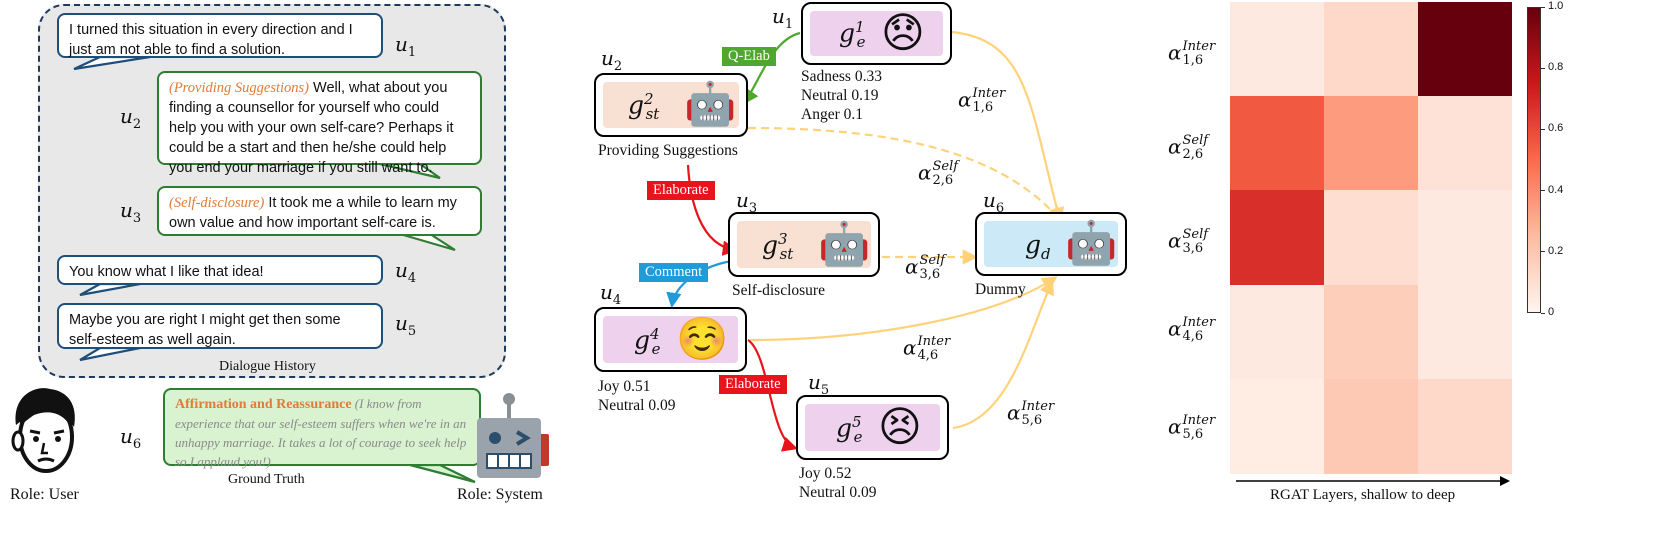 The width and height of the screenshot is (1661, 547). Describe the element at coordinates (427, 242) in the screenshot. I see `tail-u3` at that location.